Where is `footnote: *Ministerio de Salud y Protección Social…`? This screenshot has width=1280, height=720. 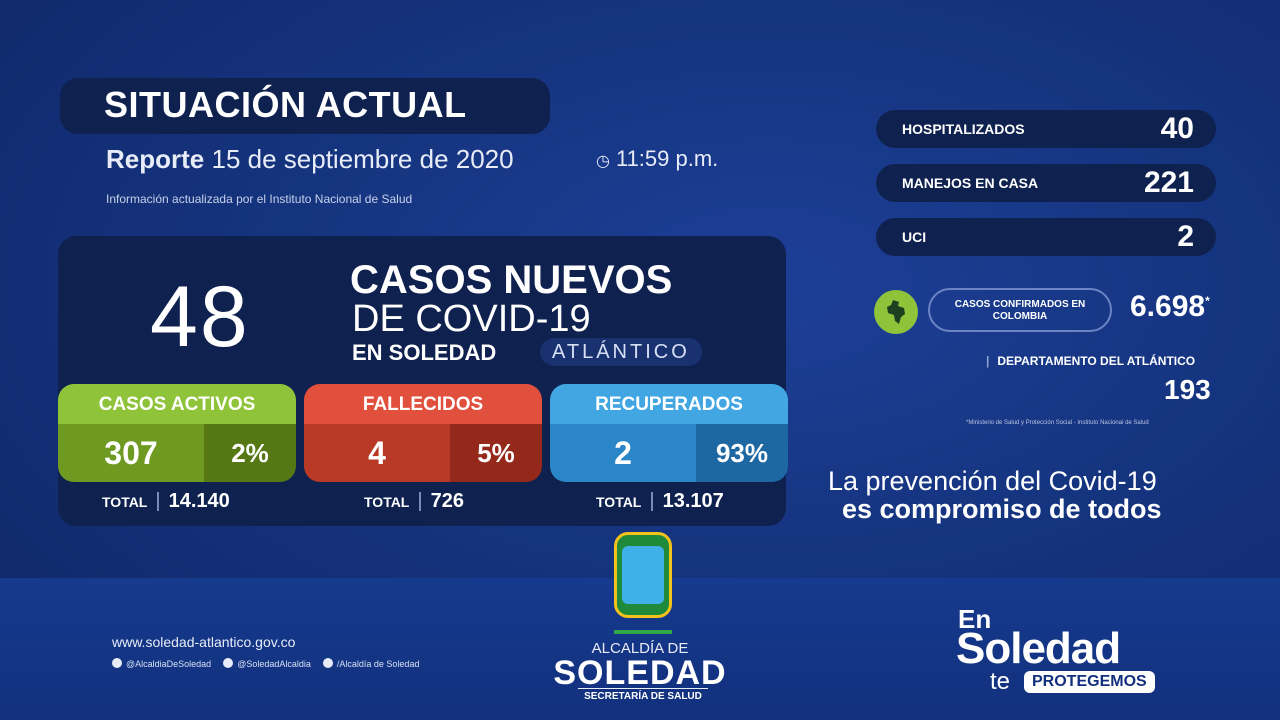 footnote: *Ministerio de Salud y Protección Social… is located at coordinates (1057, 423).